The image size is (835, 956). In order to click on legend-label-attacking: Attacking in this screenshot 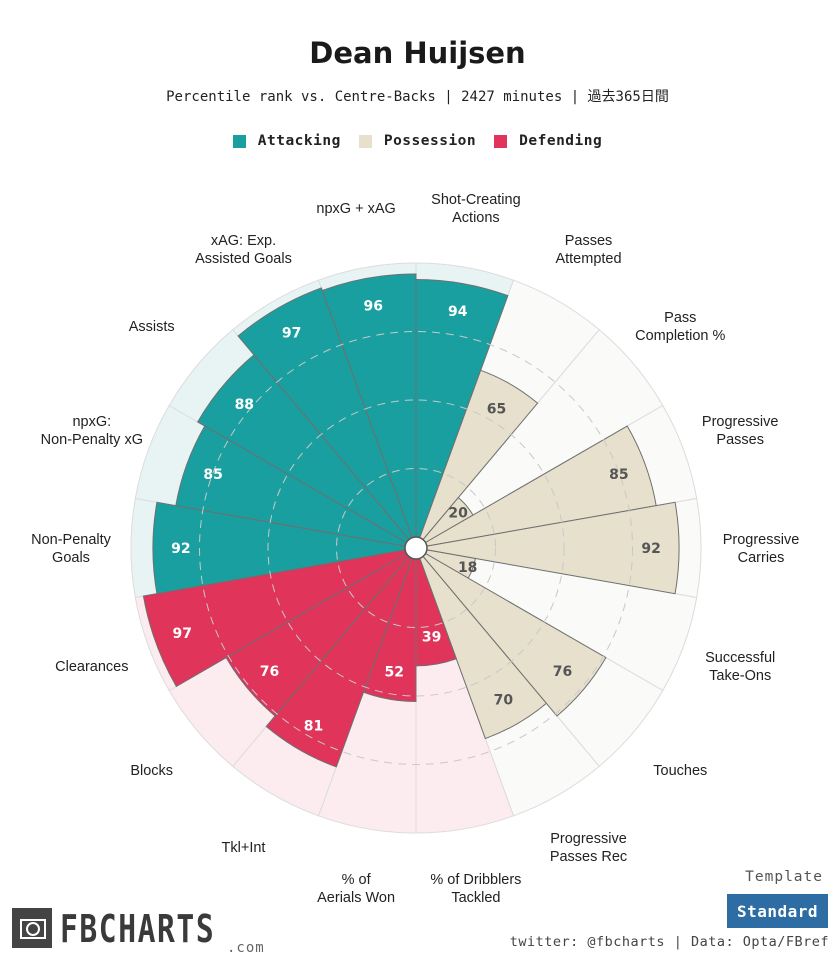, I will do `click(299, 141)`.